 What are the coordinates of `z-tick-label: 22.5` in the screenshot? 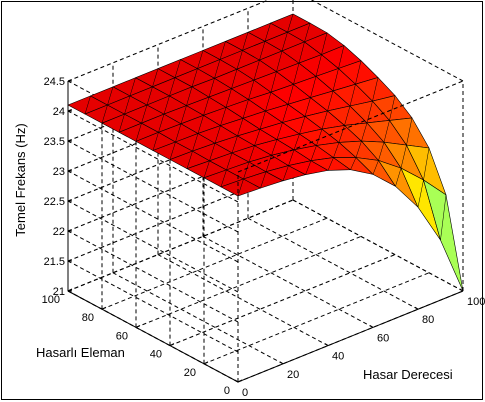 It's located at (54, 202).